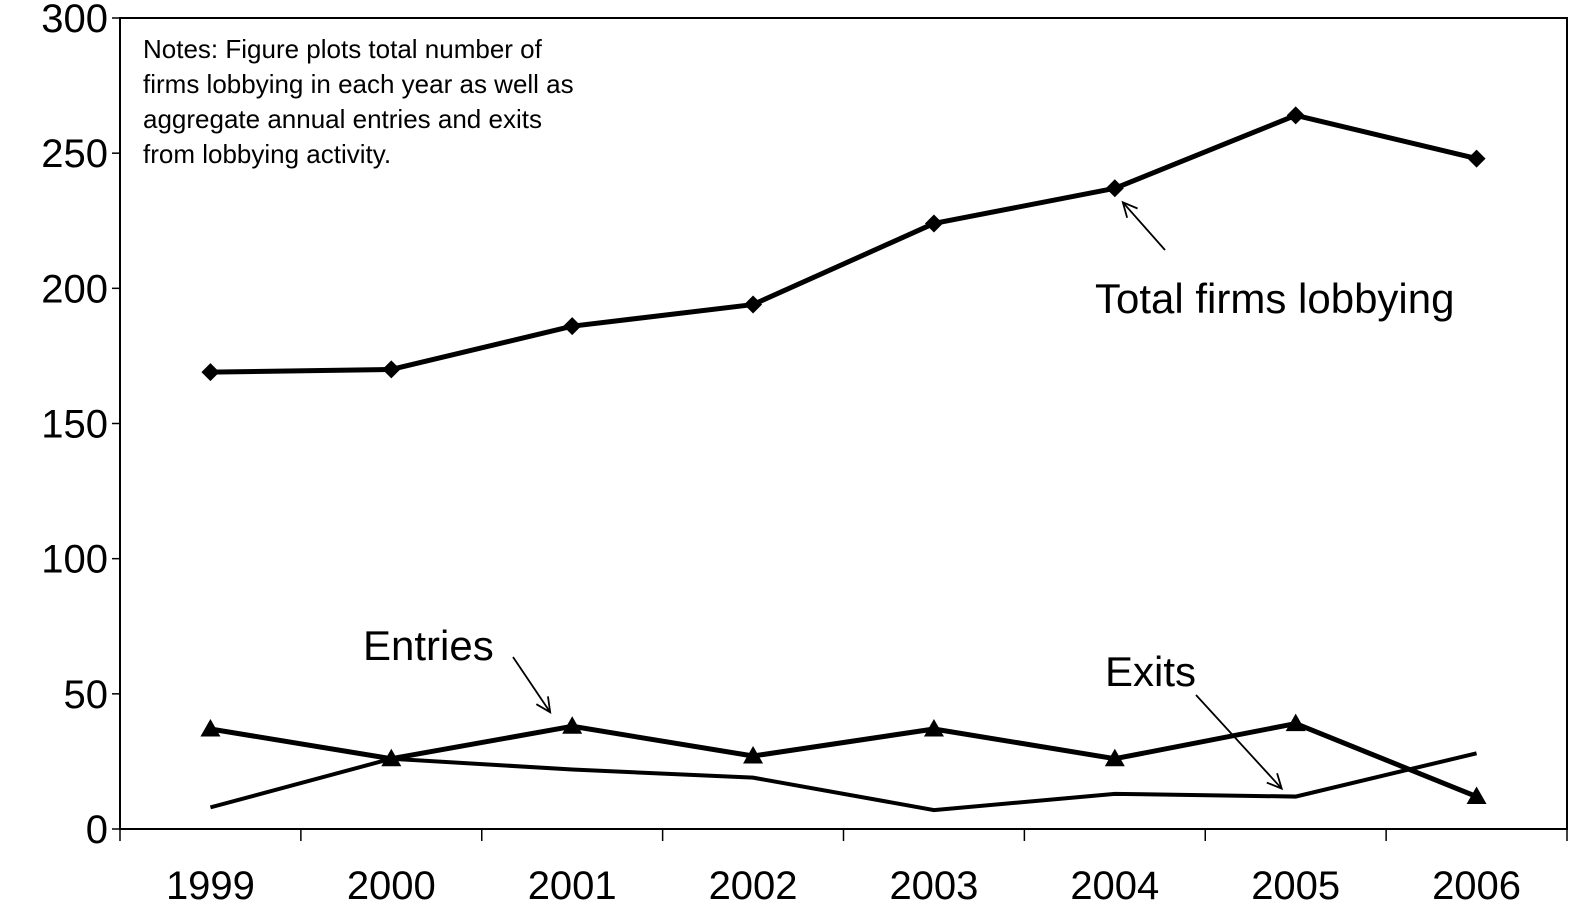  I want to click on note-line-2: firms lobbying in each year as well as, so click(358, 84).